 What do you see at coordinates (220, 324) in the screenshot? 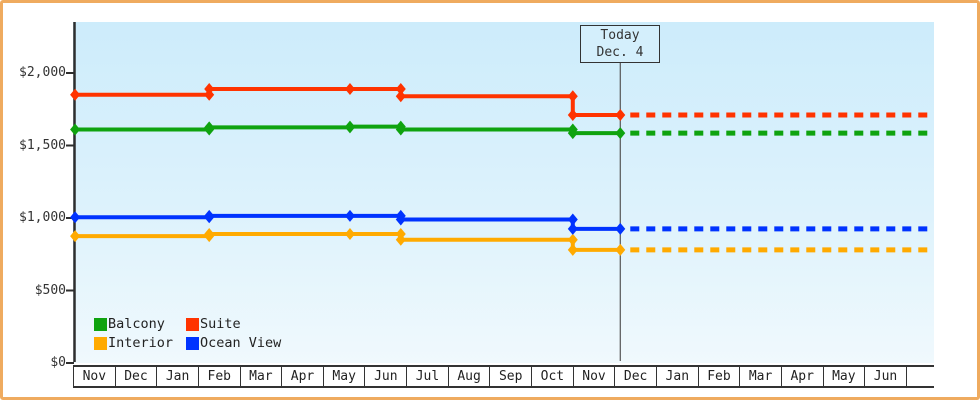
I see `legend-label: Suite` at bounding box center [220, 324].